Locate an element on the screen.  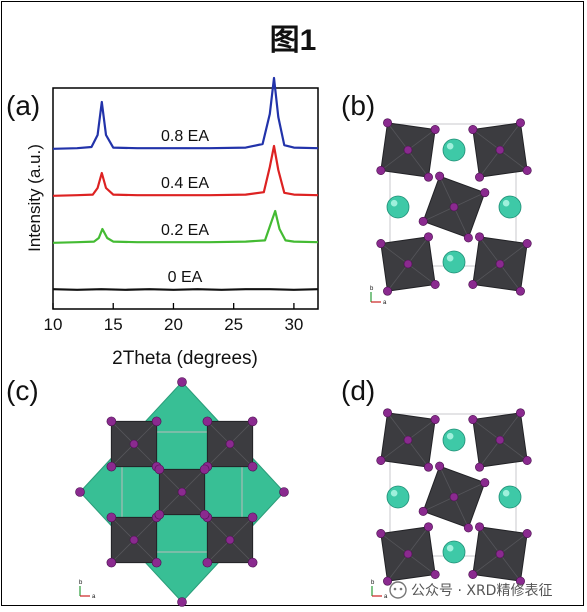
x-tick-label: 15 is located at coordinates (113, 324).